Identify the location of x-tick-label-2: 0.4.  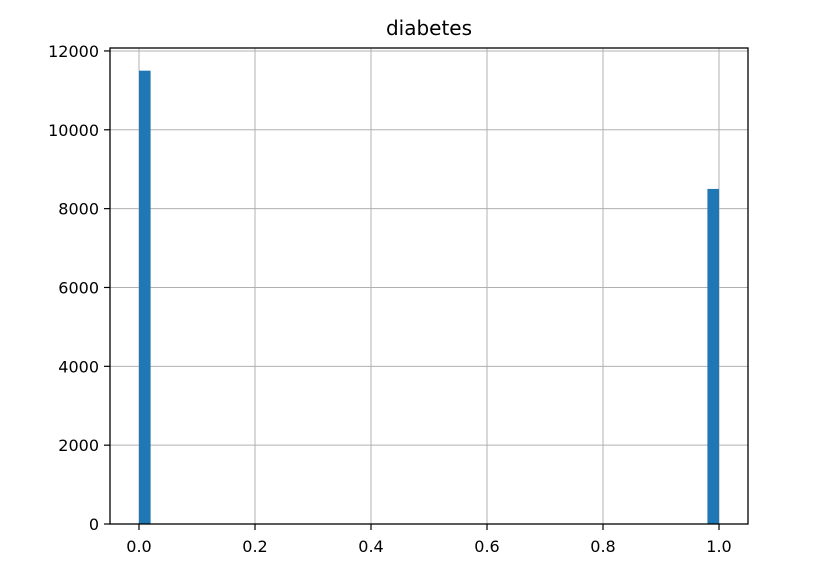
(370, 546).